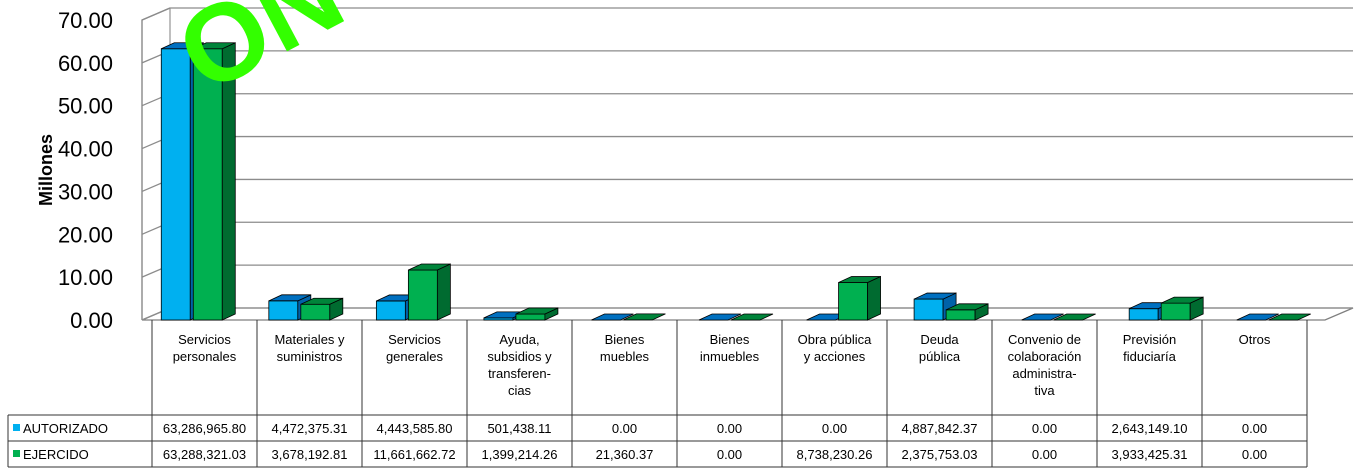 This screenshot has width=1355, height=468. I want to click on category-label: Deuda pública, so click(940, 348).